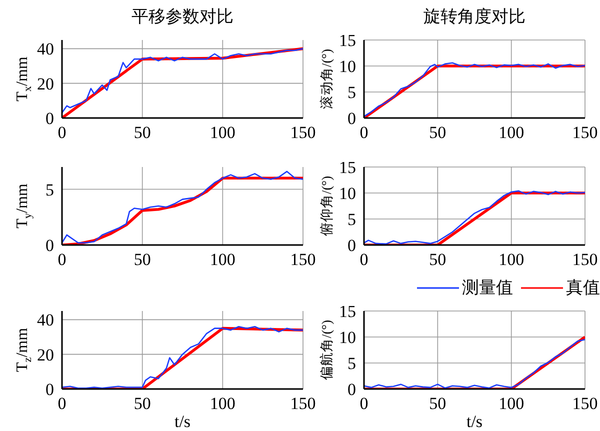  I want to click on y-axis-title: 俯仰角/(°), so click(326, 206).